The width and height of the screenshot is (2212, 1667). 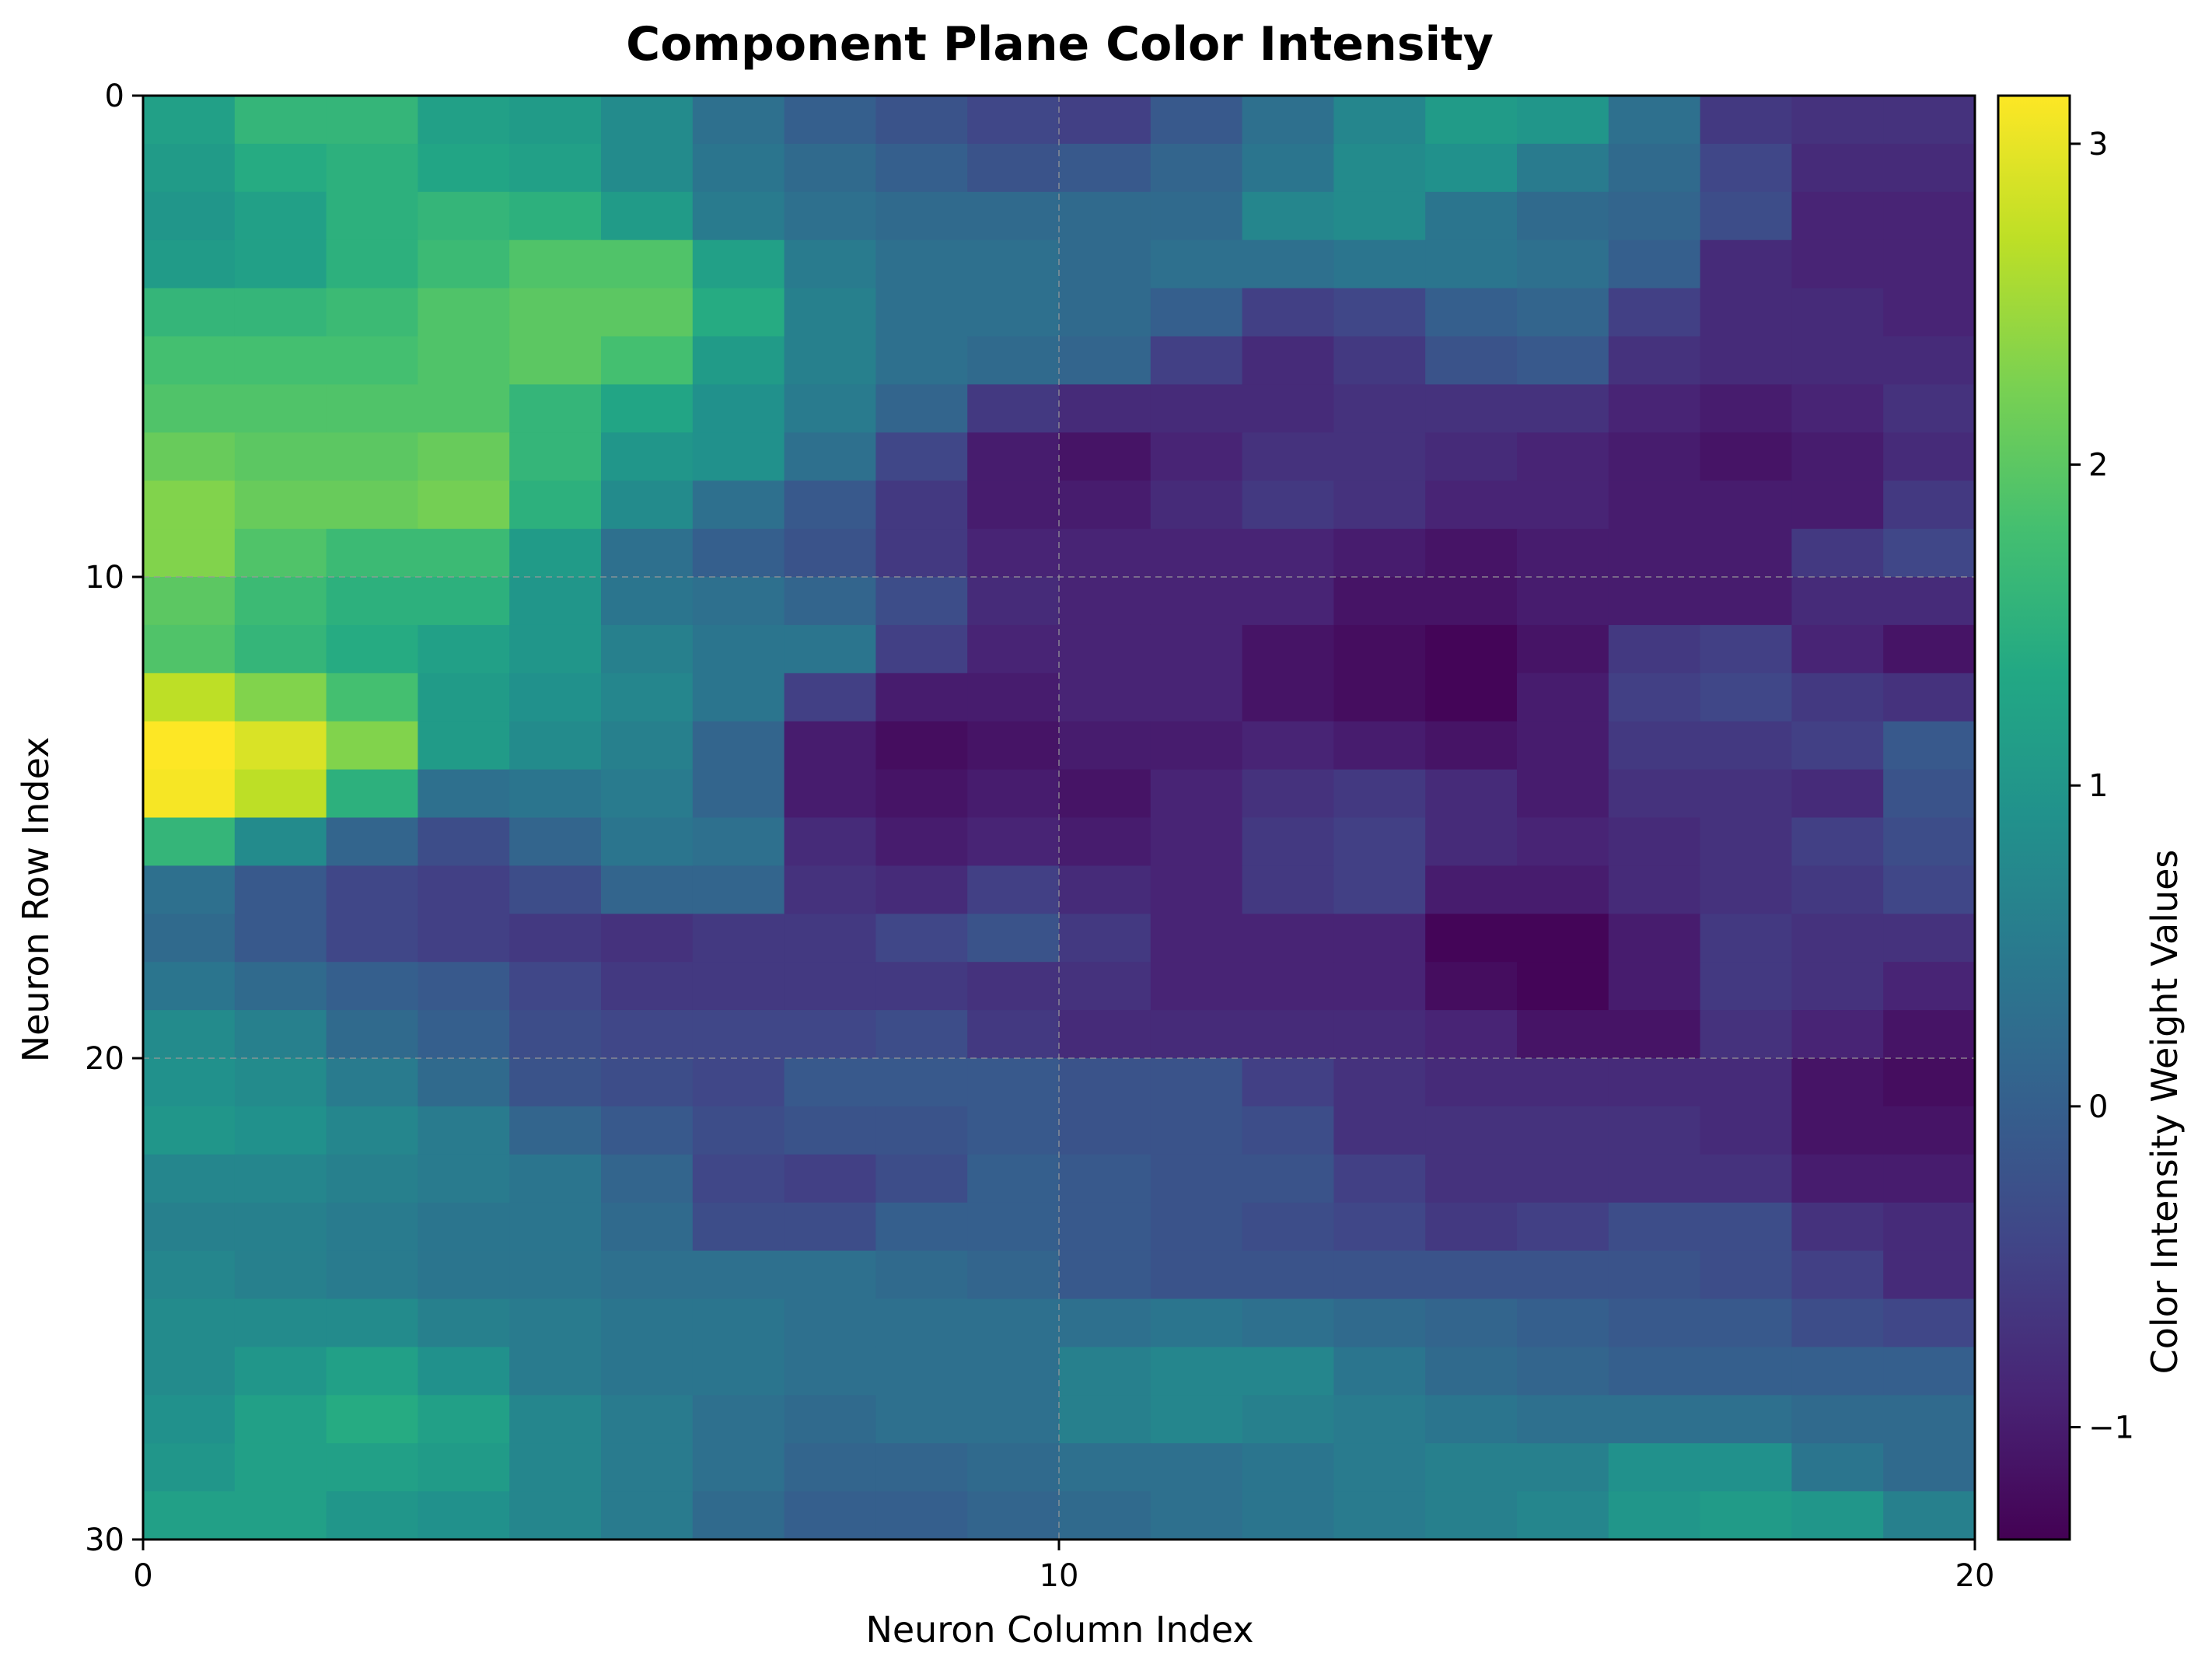 What do you see at coordinates (114, 818) in the screenshot?
I see `y-axis-ticks: 0 10 20 30` at bounding box center [114, 818].